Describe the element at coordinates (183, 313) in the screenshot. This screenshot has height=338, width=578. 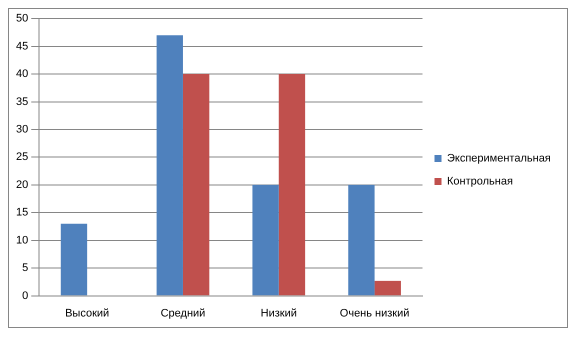
I see `x-tick-label: Средний` at that location.